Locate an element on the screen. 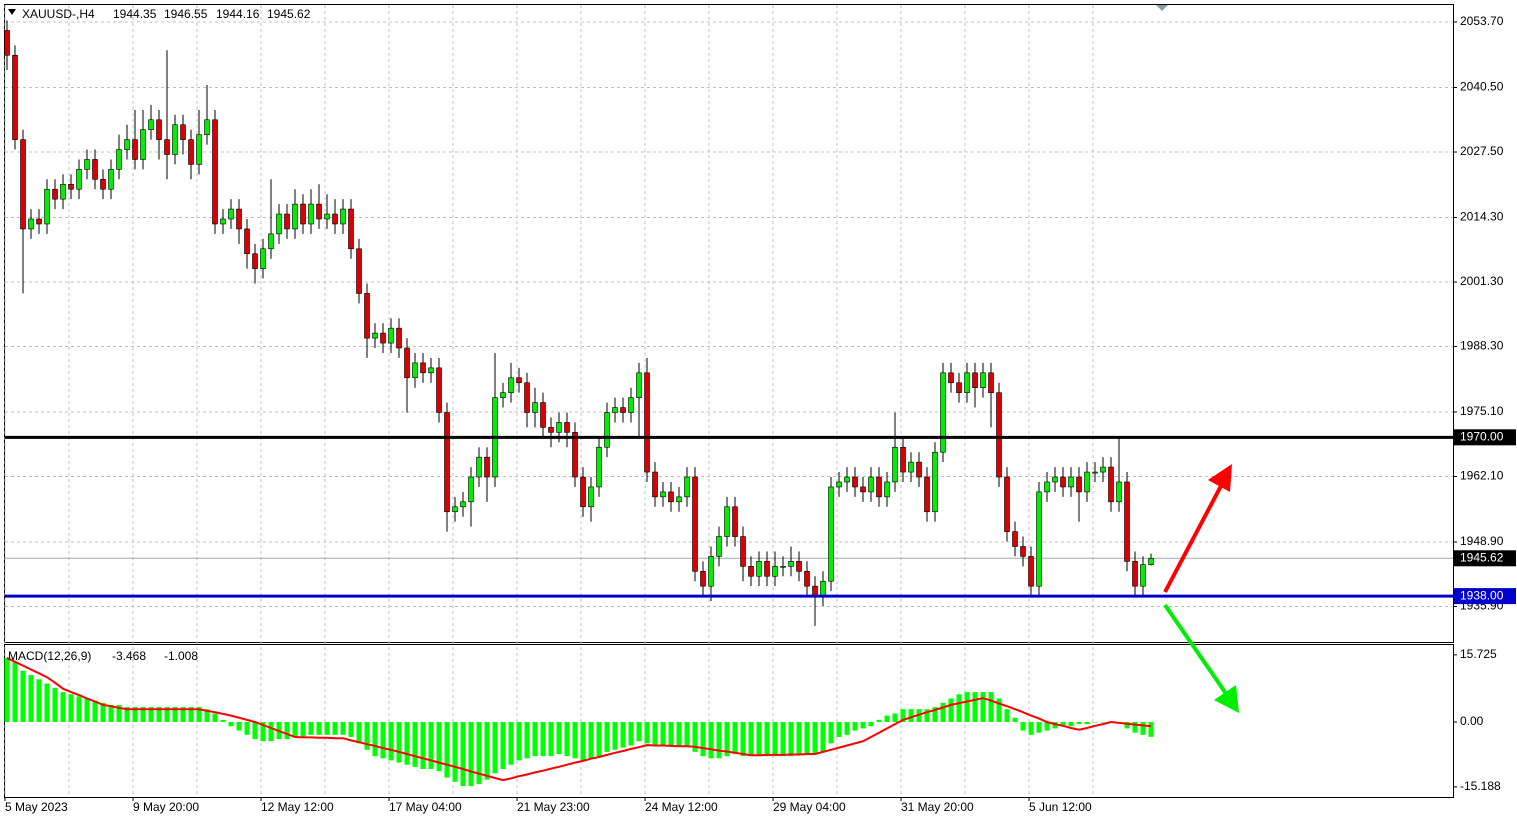 This screenshot has width=1517, height=825. shift-marker is located at coordinates (1162, 8).